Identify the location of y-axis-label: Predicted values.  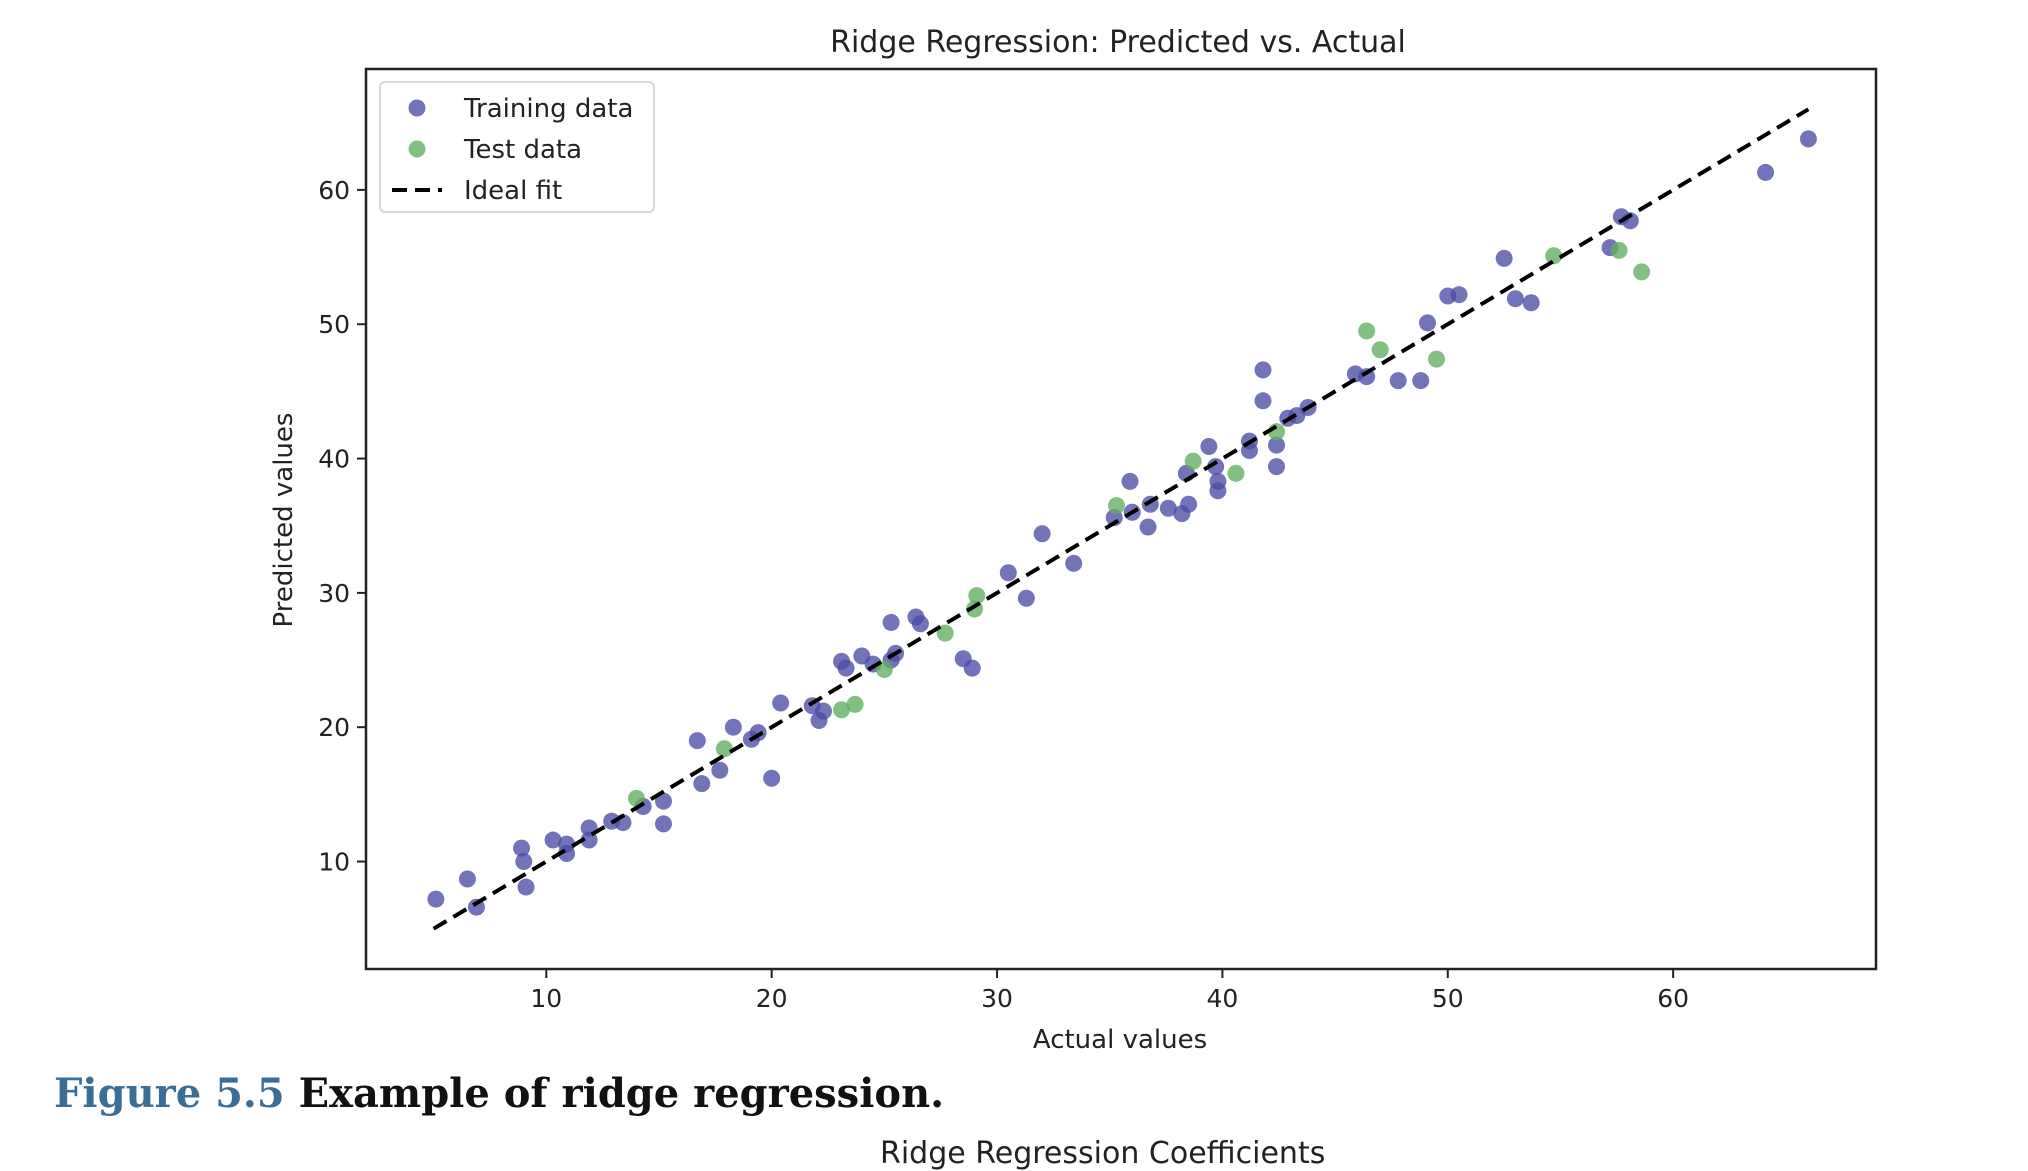
(284, 520).